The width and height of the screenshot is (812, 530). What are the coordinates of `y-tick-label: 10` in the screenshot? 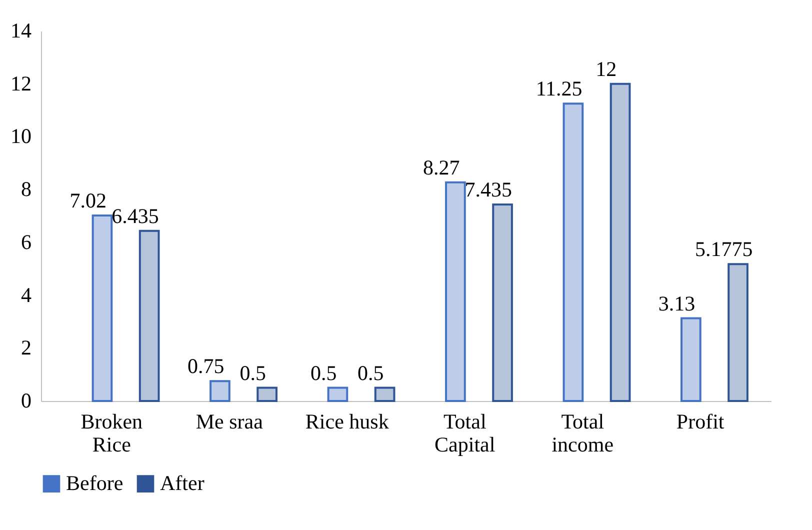 It's located at (21, 136).